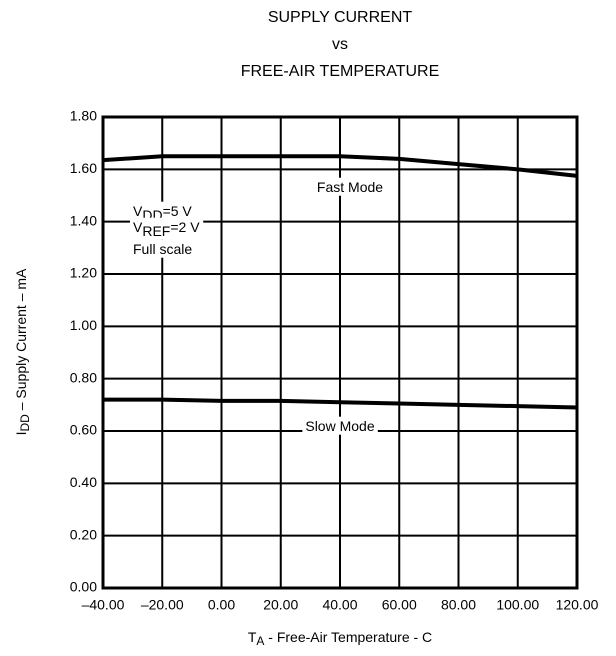 The width and height of the screenshot is (616, 656). I want to click on y-tick-label: 0.60, so click(83, 430).